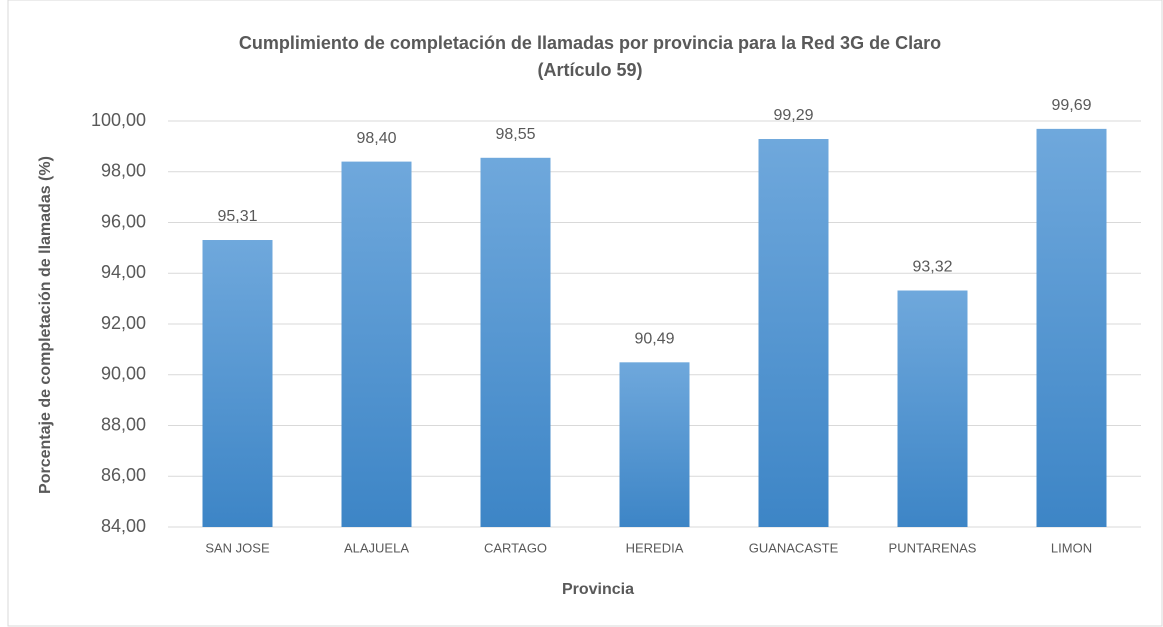 This screenshot has height=627, width=1163. Describe the element at coordinates (123, 272) in the screenshot. I see `y-tick-label: 94,00` at that location.